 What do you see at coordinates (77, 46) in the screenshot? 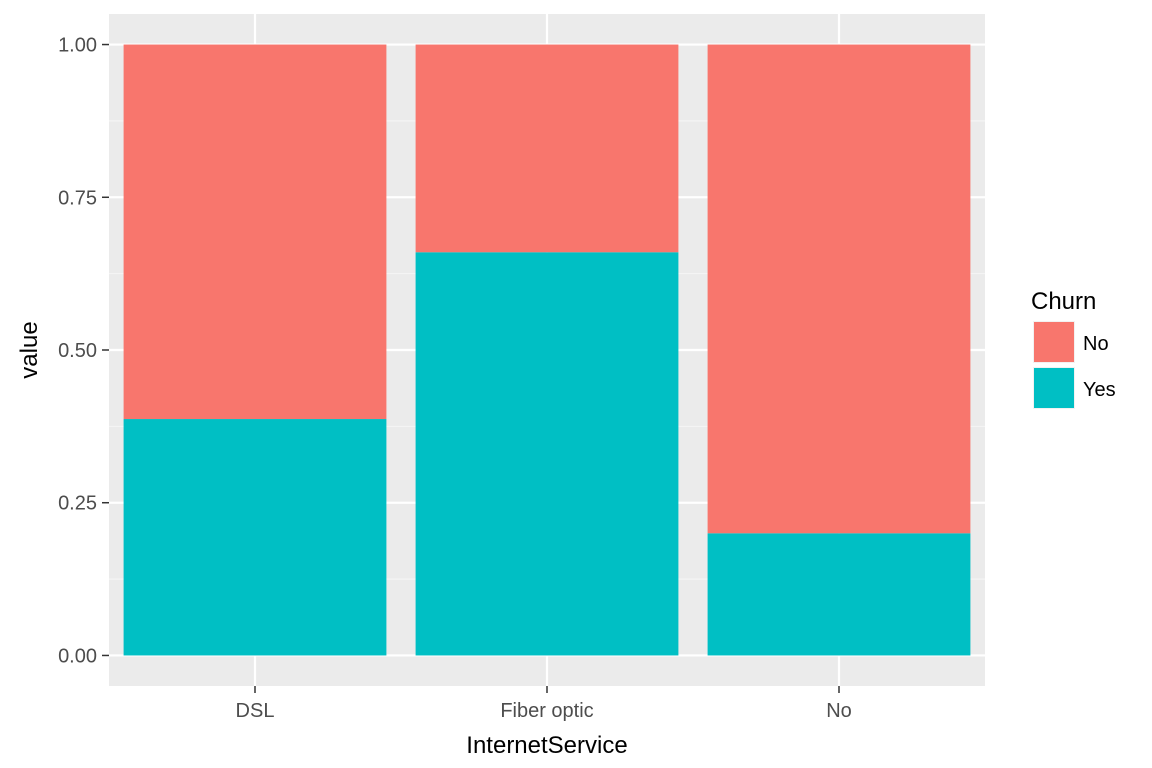
I see `y-tick-label: 1.00` at bounding box center [77, 46].